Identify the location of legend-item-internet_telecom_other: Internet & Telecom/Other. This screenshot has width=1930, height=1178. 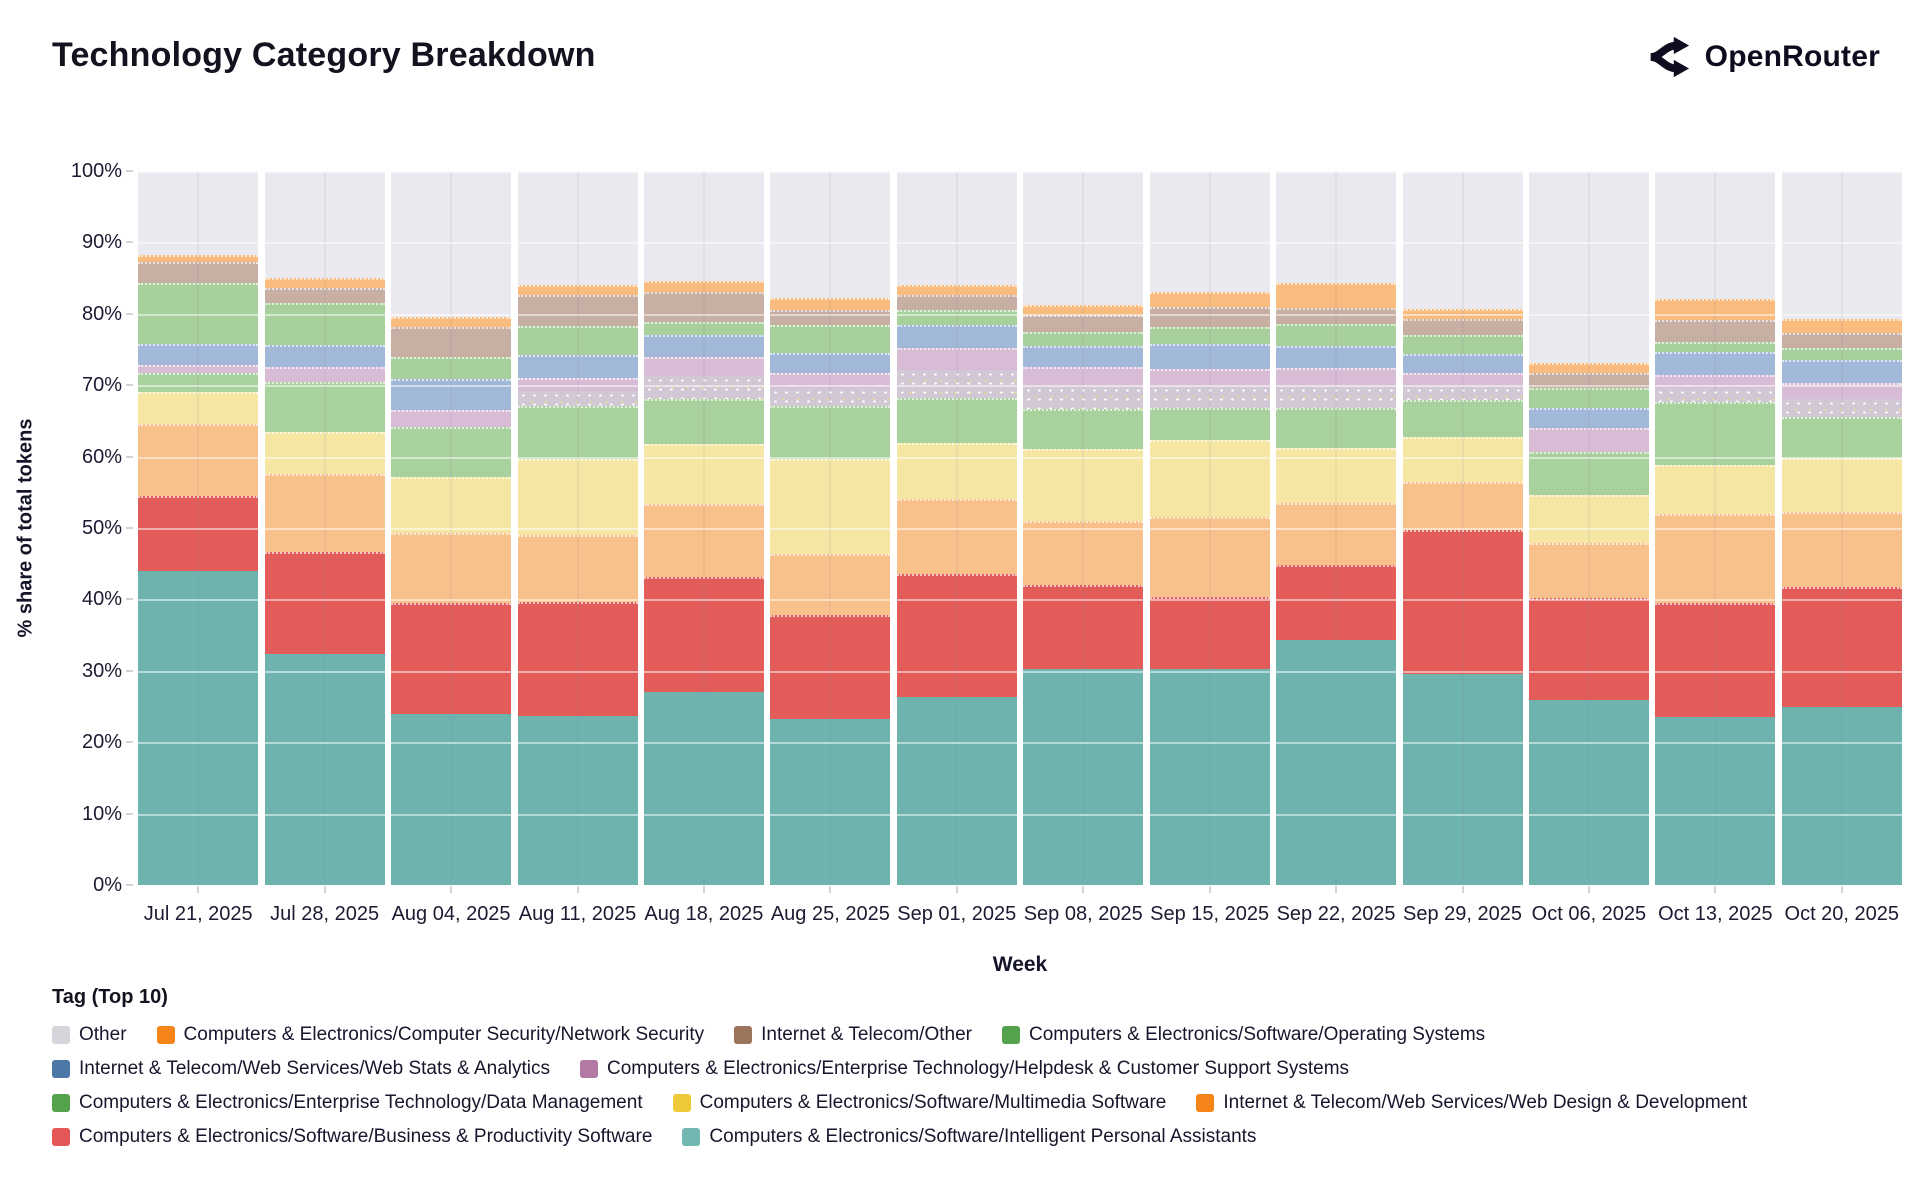
(853, 1035).